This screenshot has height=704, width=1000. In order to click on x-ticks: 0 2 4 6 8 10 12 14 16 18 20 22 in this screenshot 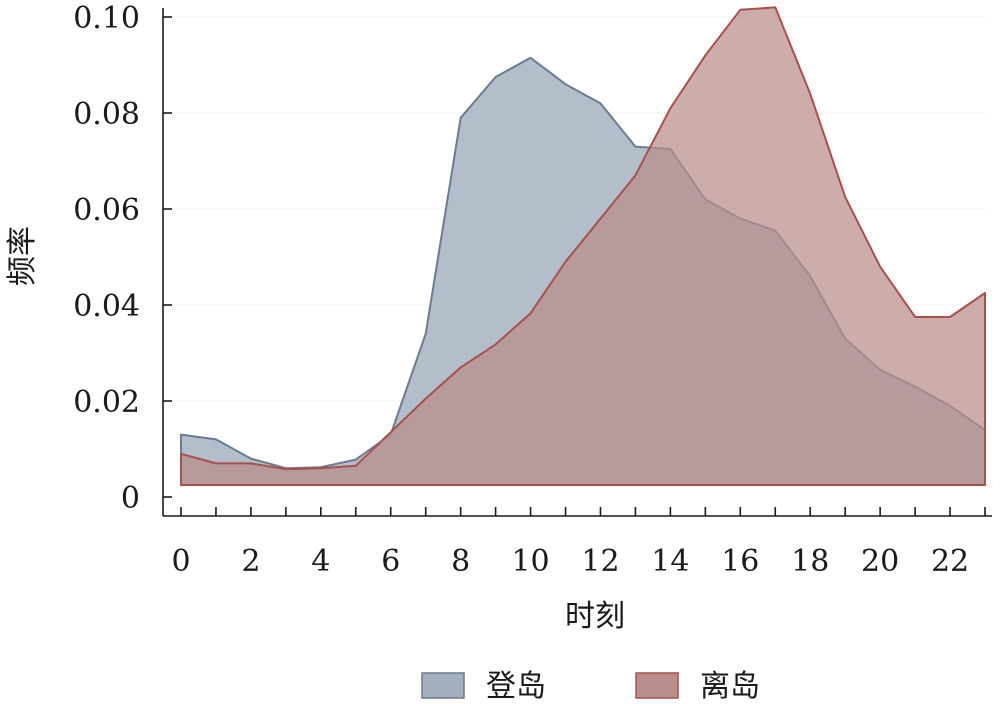, I will do `click(578, 543)`.